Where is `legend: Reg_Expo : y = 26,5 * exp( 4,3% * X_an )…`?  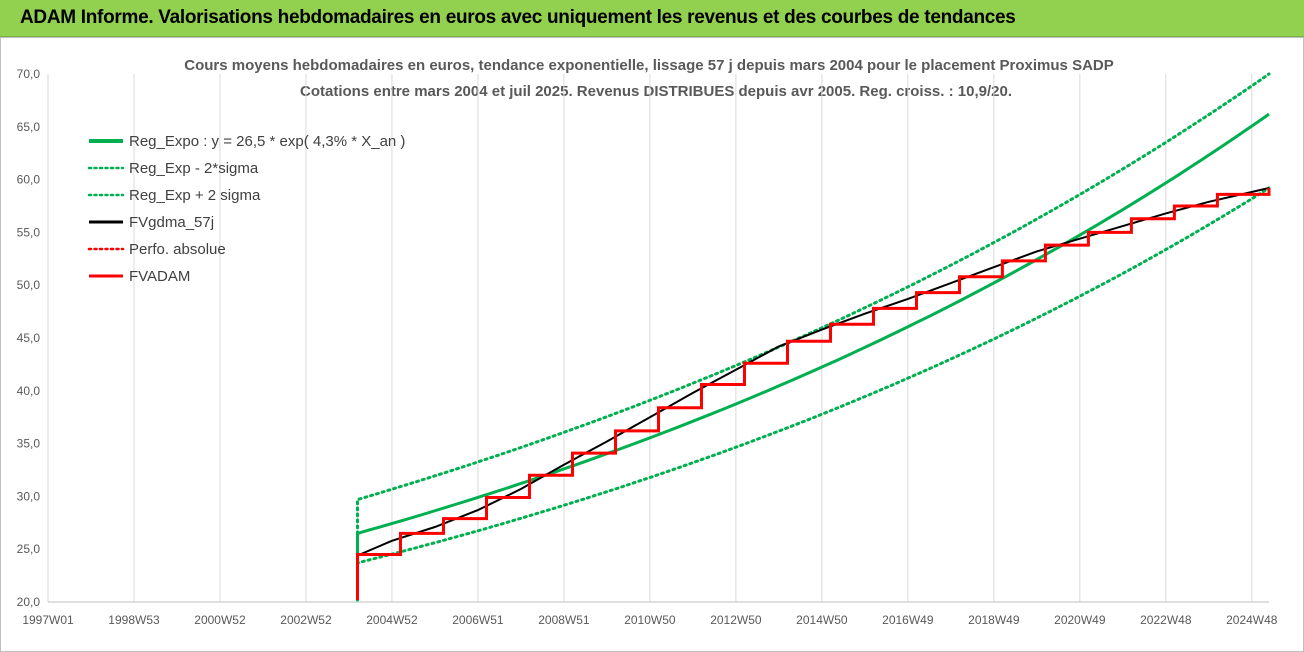 legend: Reg_Expo : y = 26,5 * exp( 4,3% * X_an )… is located at coordinates (246, 209).